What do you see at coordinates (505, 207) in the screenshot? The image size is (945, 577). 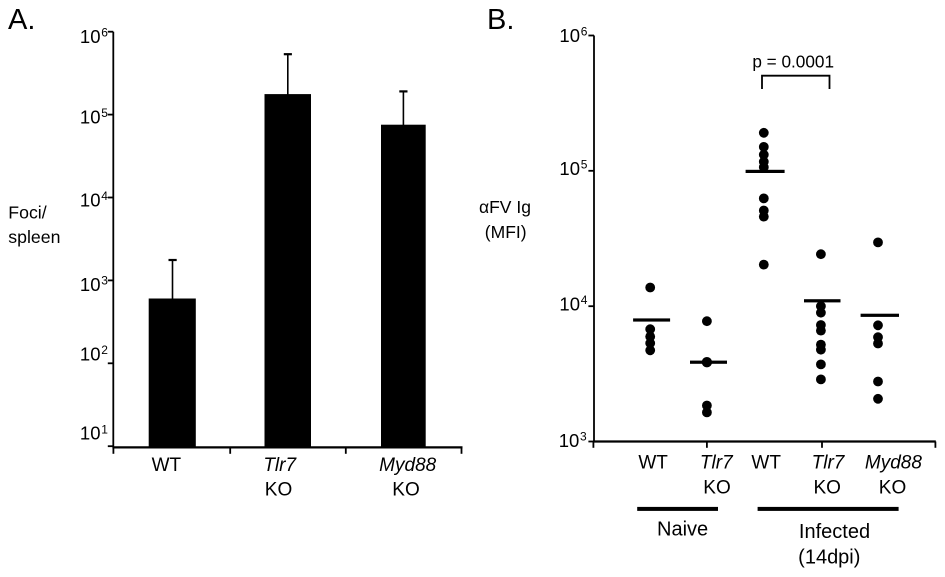 I see `svg-text: αFV Ig` at bounding box center [505, 207].